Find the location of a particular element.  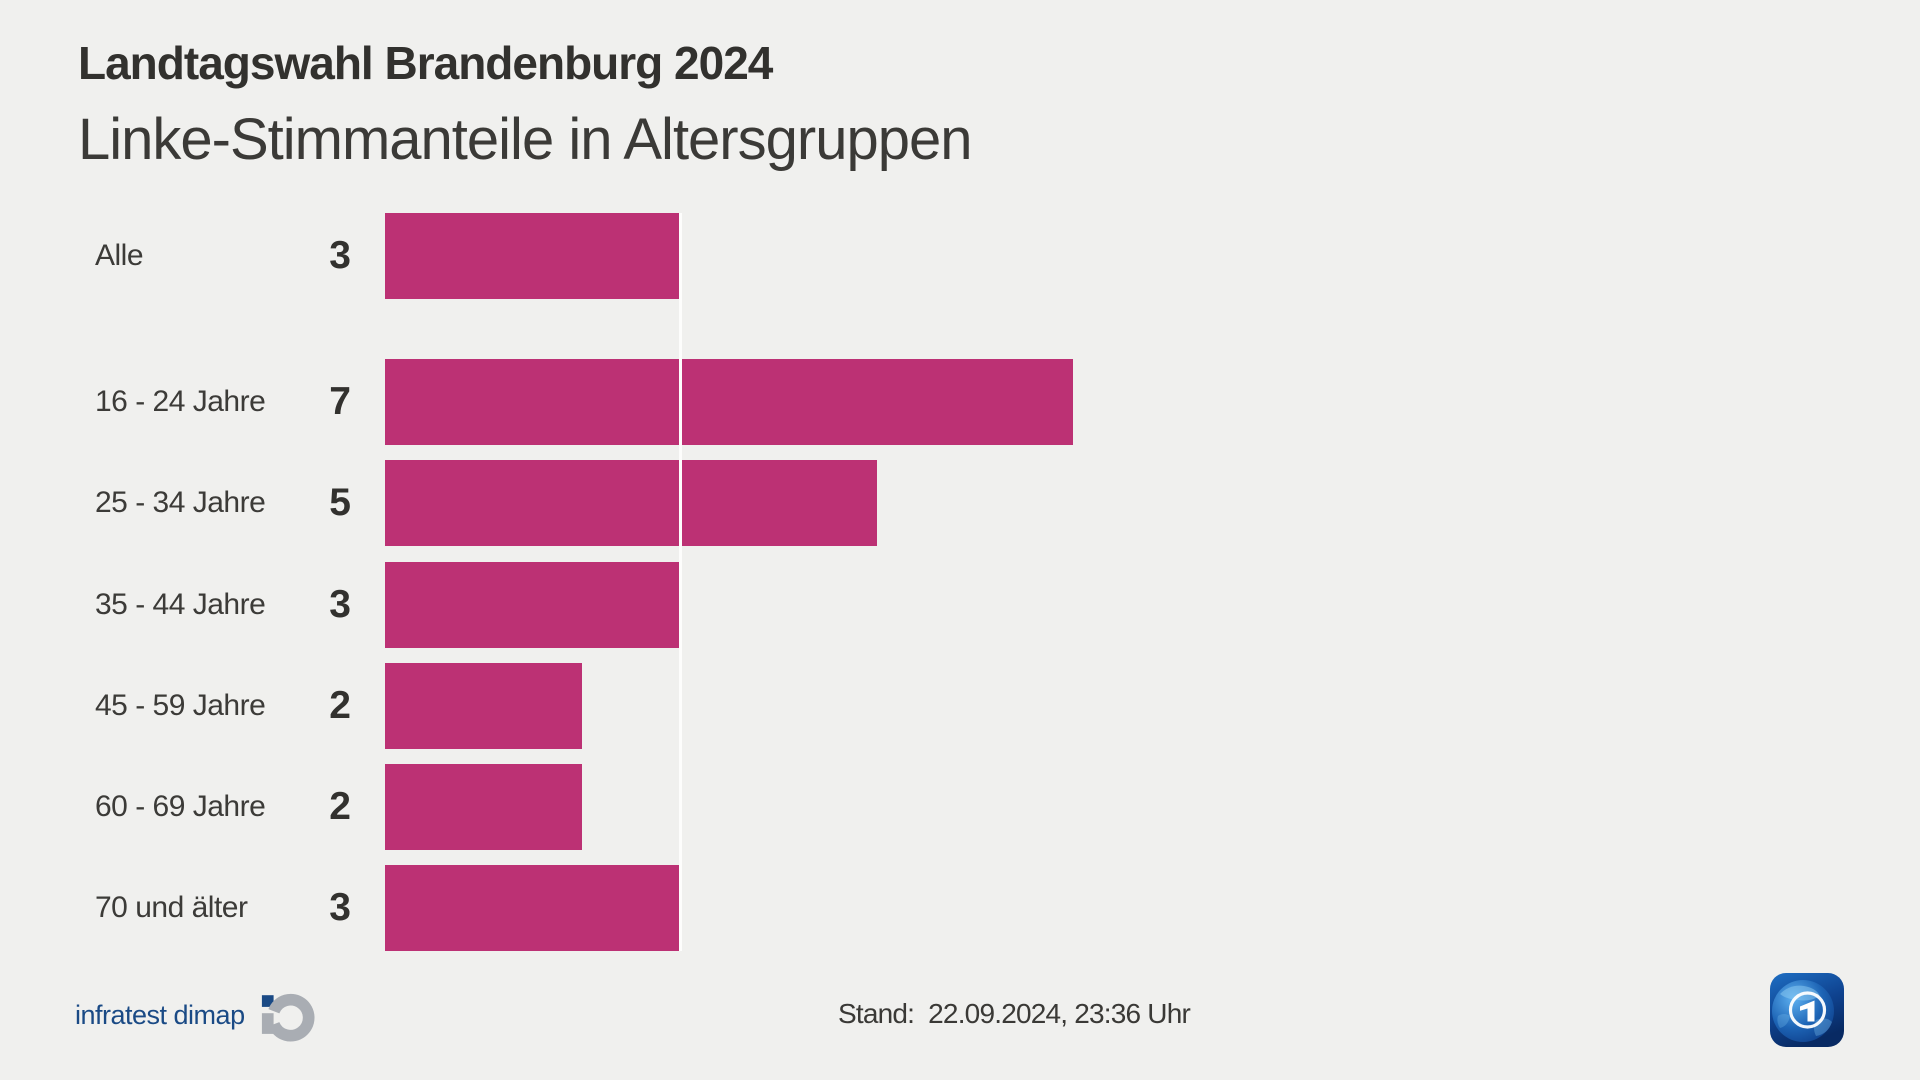

row-label: 35 - 44 Jahre is located at coordinates (180, 604).